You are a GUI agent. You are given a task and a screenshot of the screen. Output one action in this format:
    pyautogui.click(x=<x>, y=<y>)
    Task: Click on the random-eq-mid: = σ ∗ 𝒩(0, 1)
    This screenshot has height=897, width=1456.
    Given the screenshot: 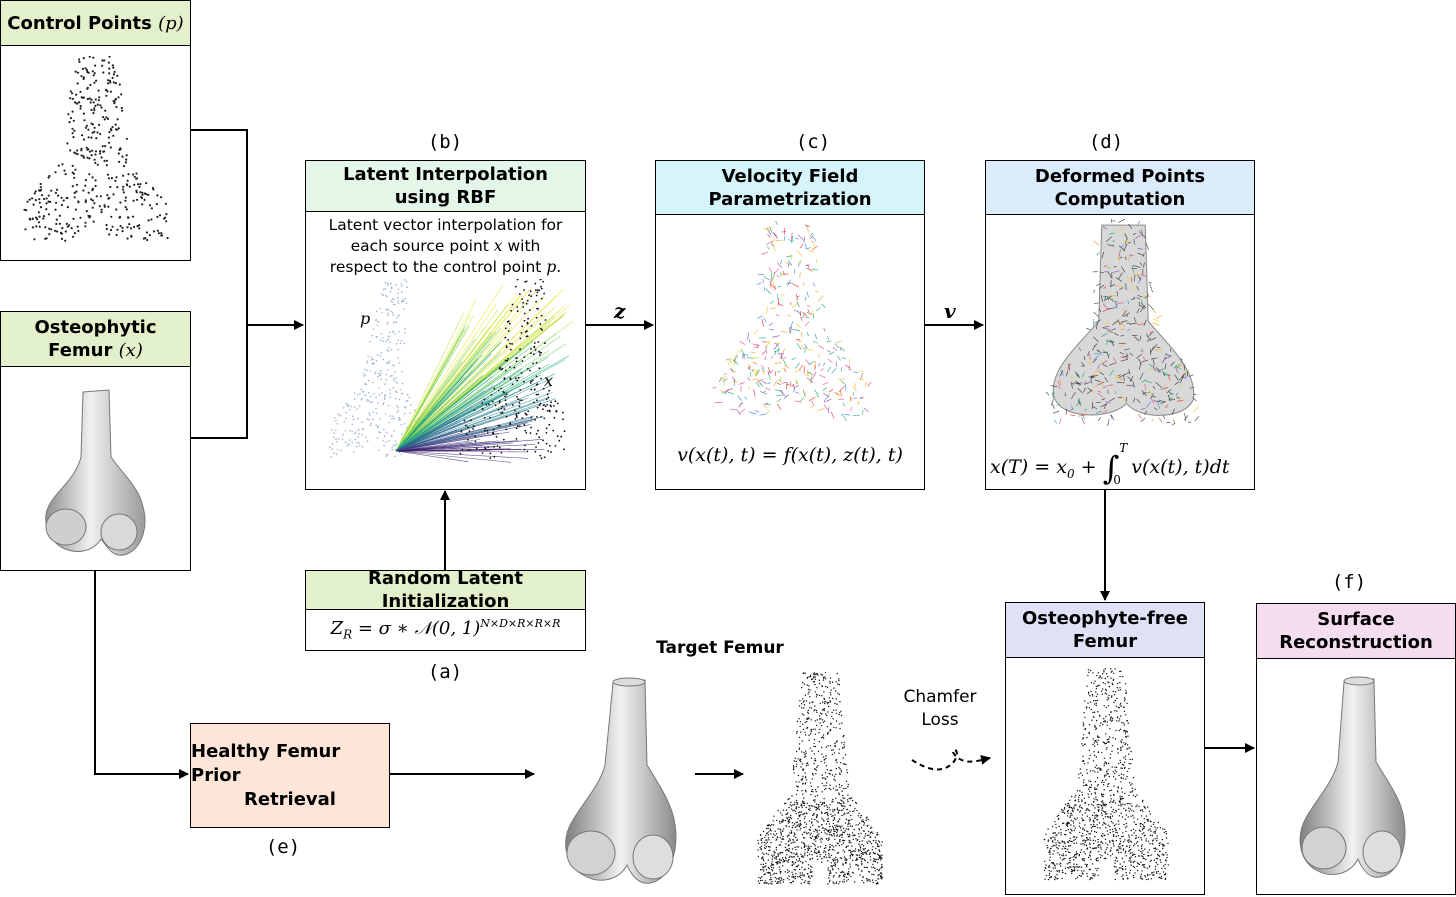 What is the action you would take?
    pyautogui.click(x=416, y=628)
    